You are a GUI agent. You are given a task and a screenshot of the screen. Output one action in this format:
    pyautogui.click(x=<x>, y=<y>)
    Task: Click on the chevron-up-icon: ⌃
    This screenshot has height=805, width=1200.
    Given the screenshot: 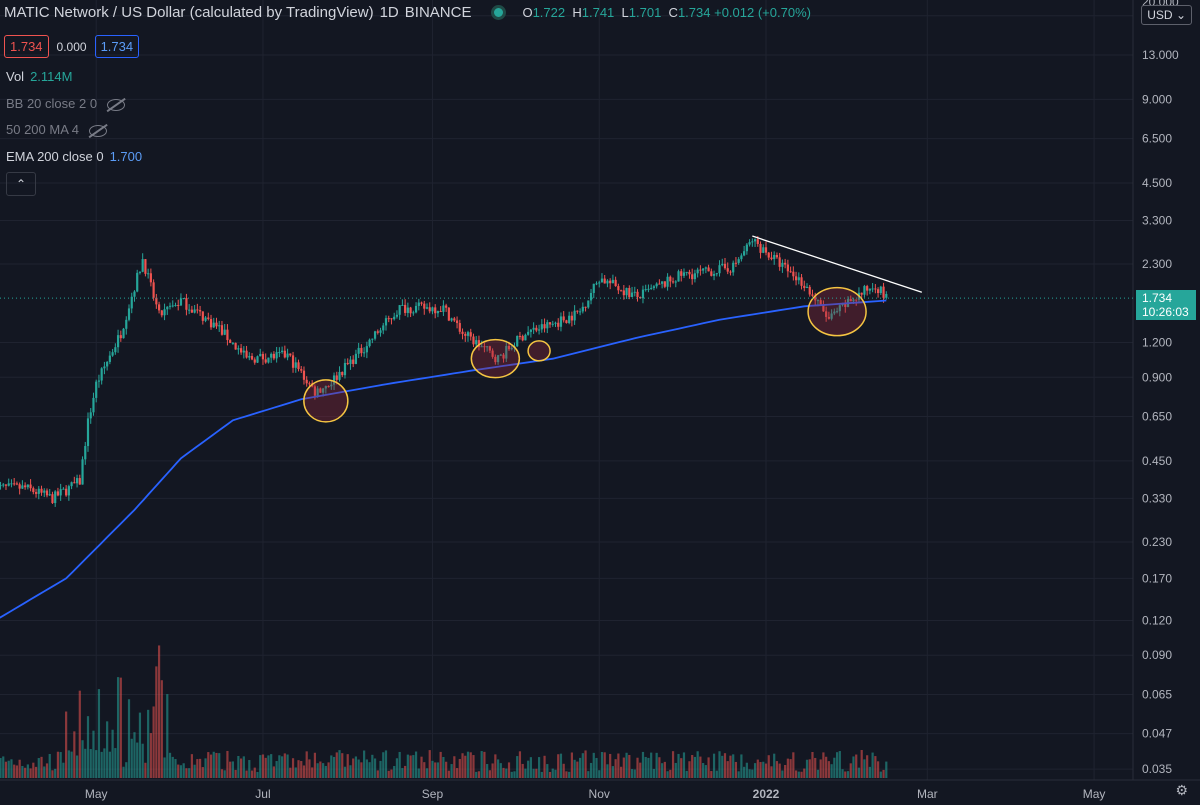 What is the action you would take?
    pyautogui.click(x=21, y=184)
    